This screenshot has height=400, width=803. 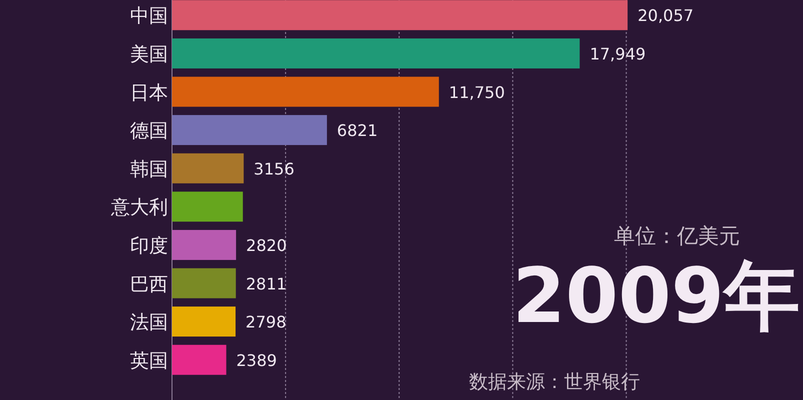 I want to click on data-label: 17,949, so click(x=618, y=54).